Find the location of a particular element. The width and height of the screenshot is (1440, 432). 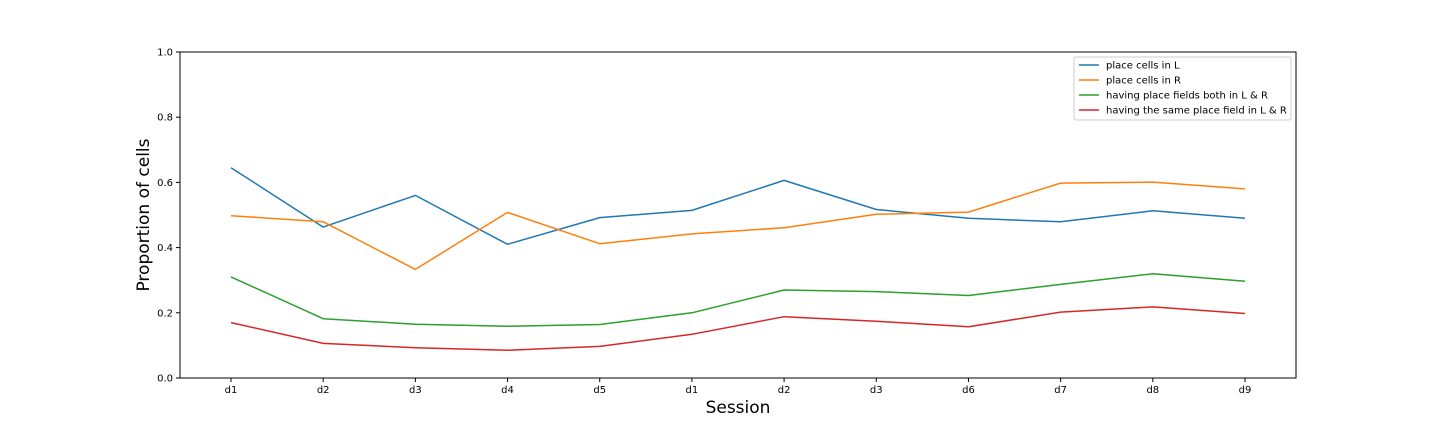

legend-label: having the same place field in L & R is located at coordinates (1196, 111).